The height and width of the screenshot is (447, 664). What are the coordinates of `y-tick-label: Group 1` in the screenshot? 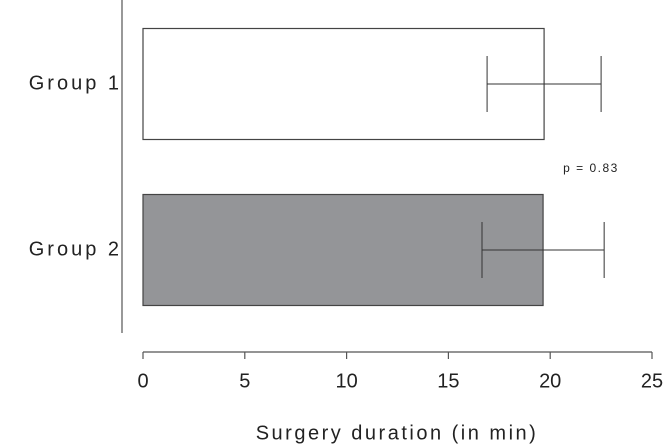 It's located at (75, 83).